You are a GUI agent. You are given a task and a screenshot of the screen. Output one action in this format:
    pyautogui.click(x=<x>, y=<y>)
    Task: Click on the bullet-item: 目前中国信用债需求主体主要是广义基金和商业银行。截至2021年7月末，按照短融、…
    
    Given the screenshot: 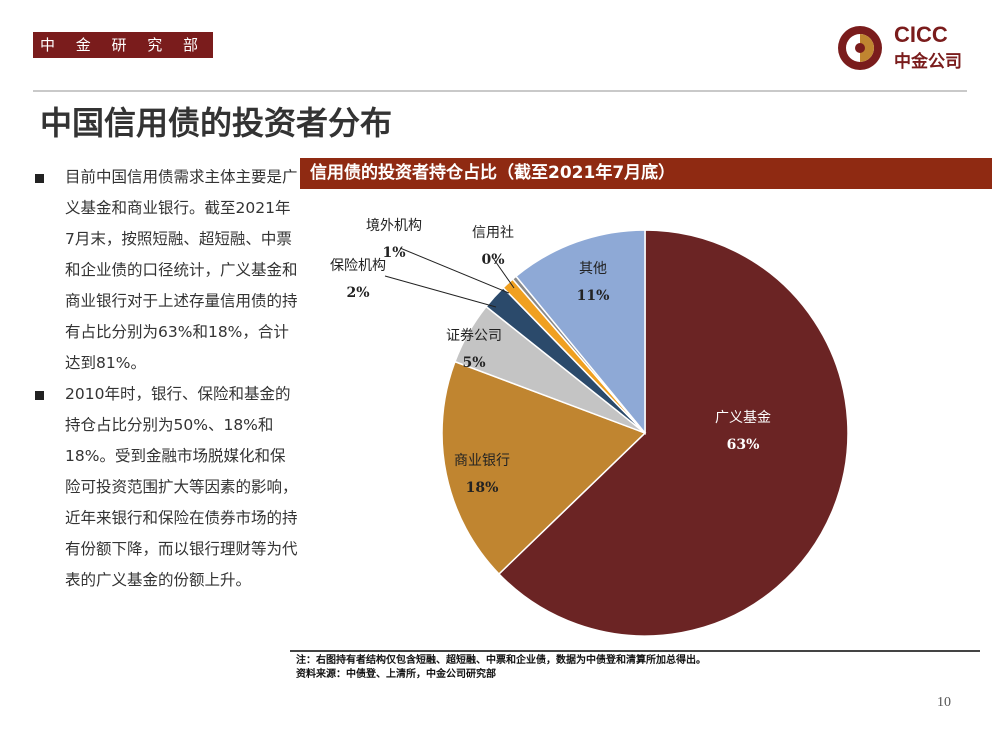 What is the action you would take?
    pyautogui.click(x=167, y=270)
    